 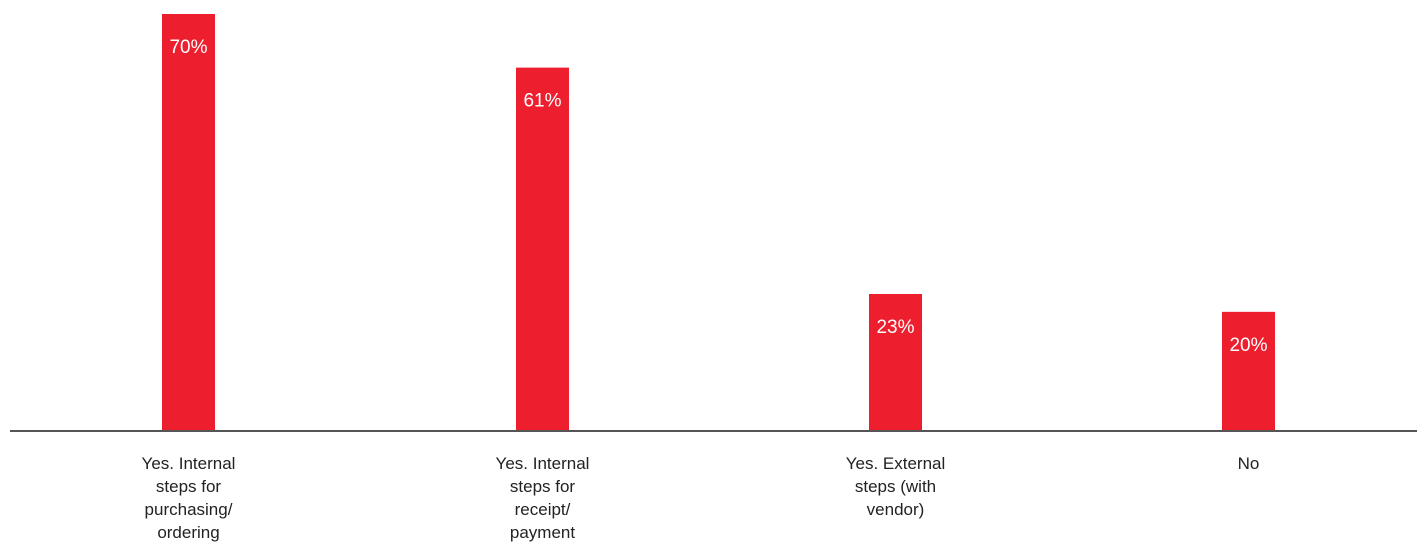 I want to click on bar-value-label-4: 20%, so click(x=1248, y=345).